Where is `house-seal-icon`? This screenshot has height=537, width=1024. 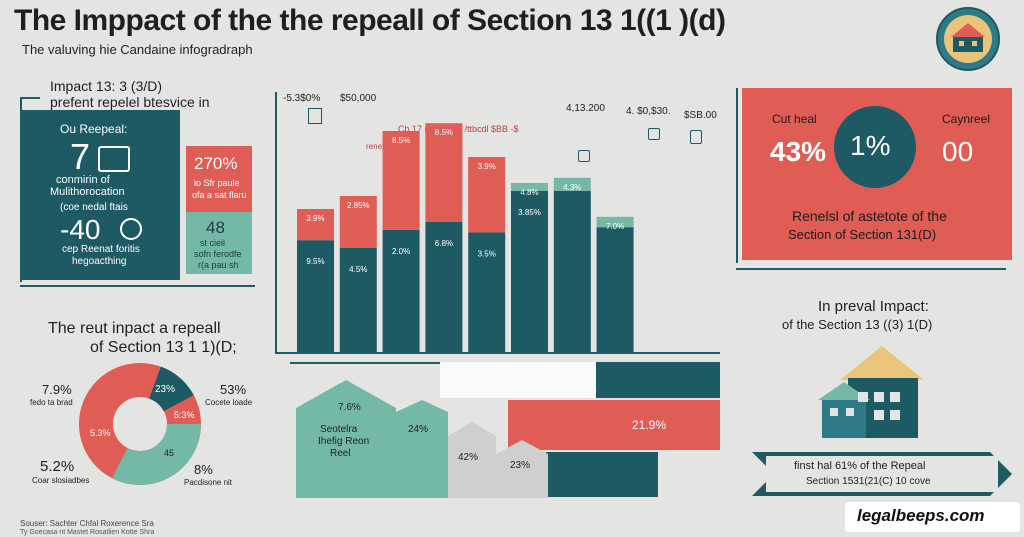
house-seal-icon is located at coordinates (968, 39).